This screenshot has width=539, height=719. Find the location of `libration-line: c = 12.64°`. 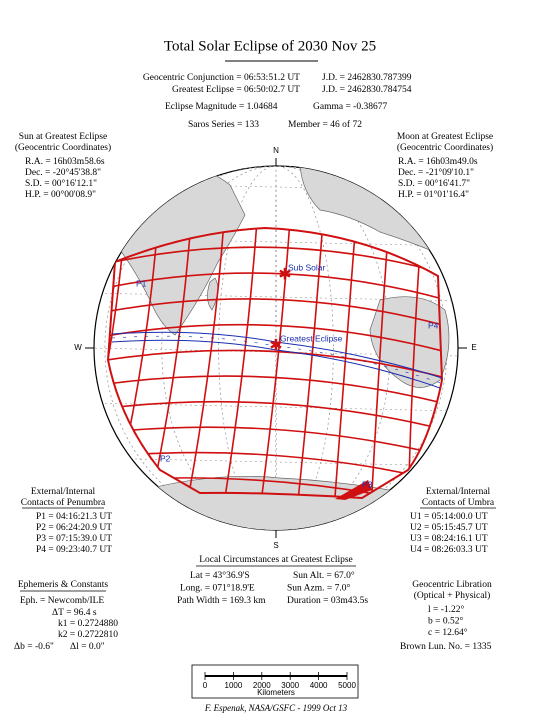

libration-line: c = 12.64° is located at coordinates (448, 632).